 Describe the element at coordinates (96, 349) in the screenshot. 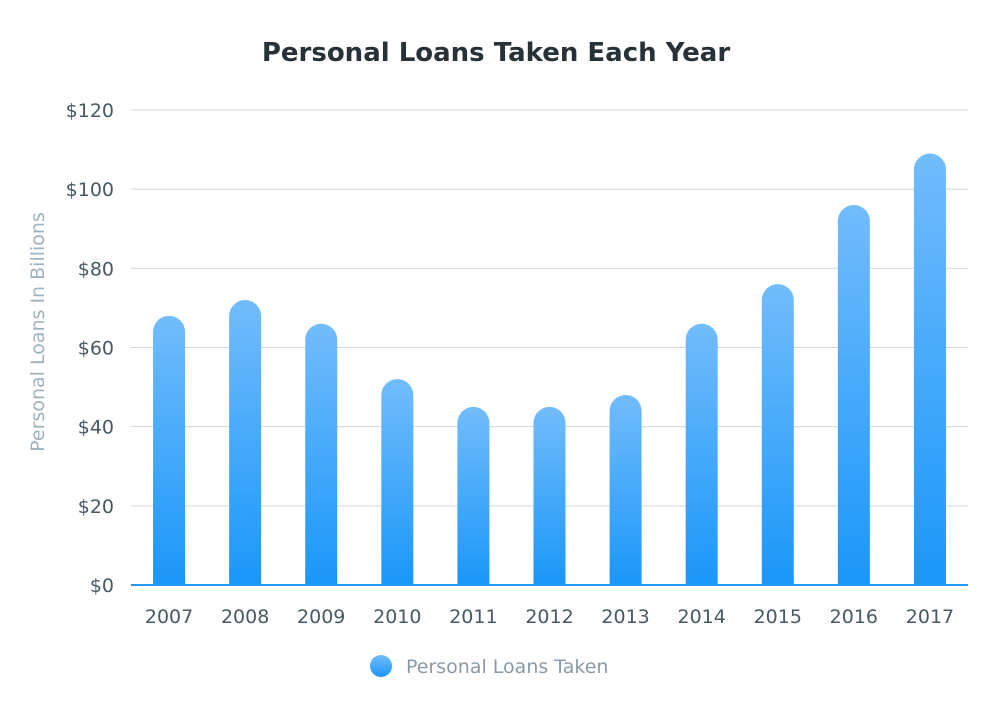

I see `y-tick-label: $60` at that location.